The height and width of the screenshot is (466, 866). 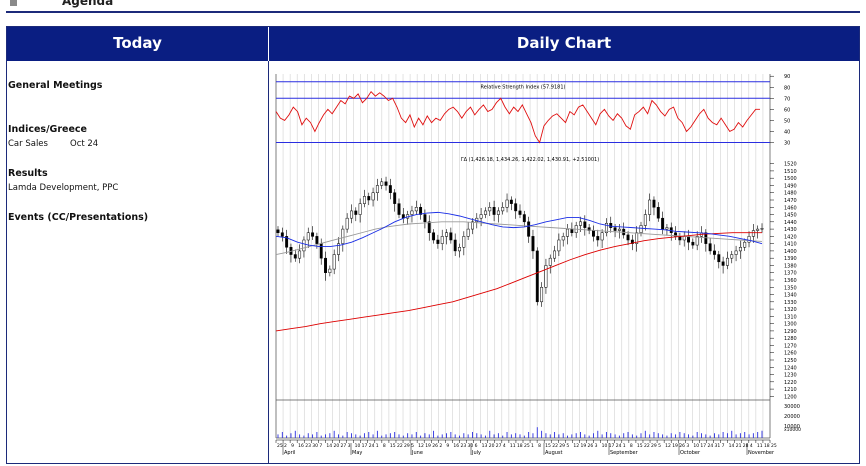 What do you see at coordinates (456, 446) in the screenshot?
I see `x-tick-label: 16` at bounding box center [456, 446].